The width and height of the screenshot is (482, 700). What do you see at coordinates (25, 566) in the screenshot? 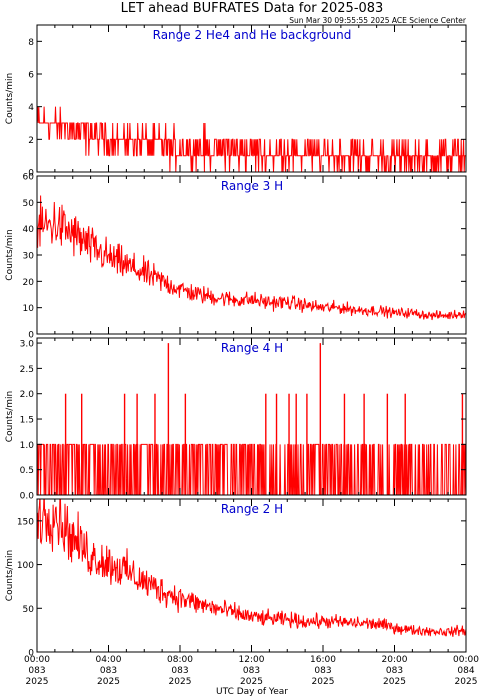
I see `y-tick-label: 100` at bounding box center [25, 566].